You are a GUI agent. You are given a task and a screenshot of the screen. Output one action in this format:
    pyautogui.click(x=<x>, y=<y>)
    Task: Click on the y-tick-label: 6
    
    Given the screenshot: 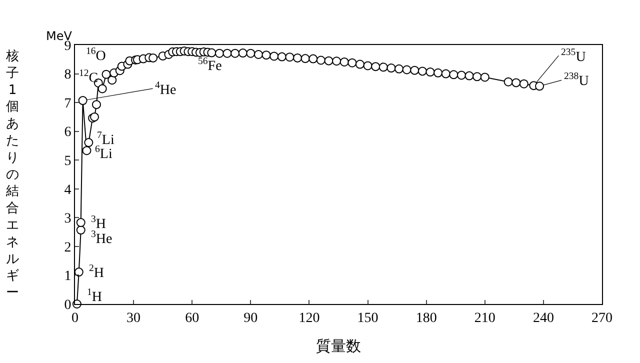 What is the action you would take?
    pyautogui.click(x=68, y=132)
    